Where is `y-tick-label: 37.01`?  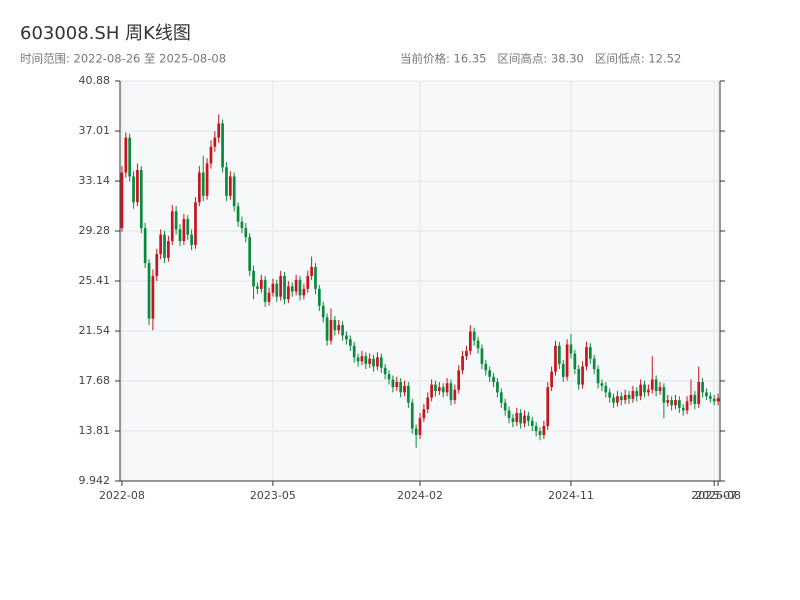
y-tick-label: 37.01 is located at coordinates (95, 130).